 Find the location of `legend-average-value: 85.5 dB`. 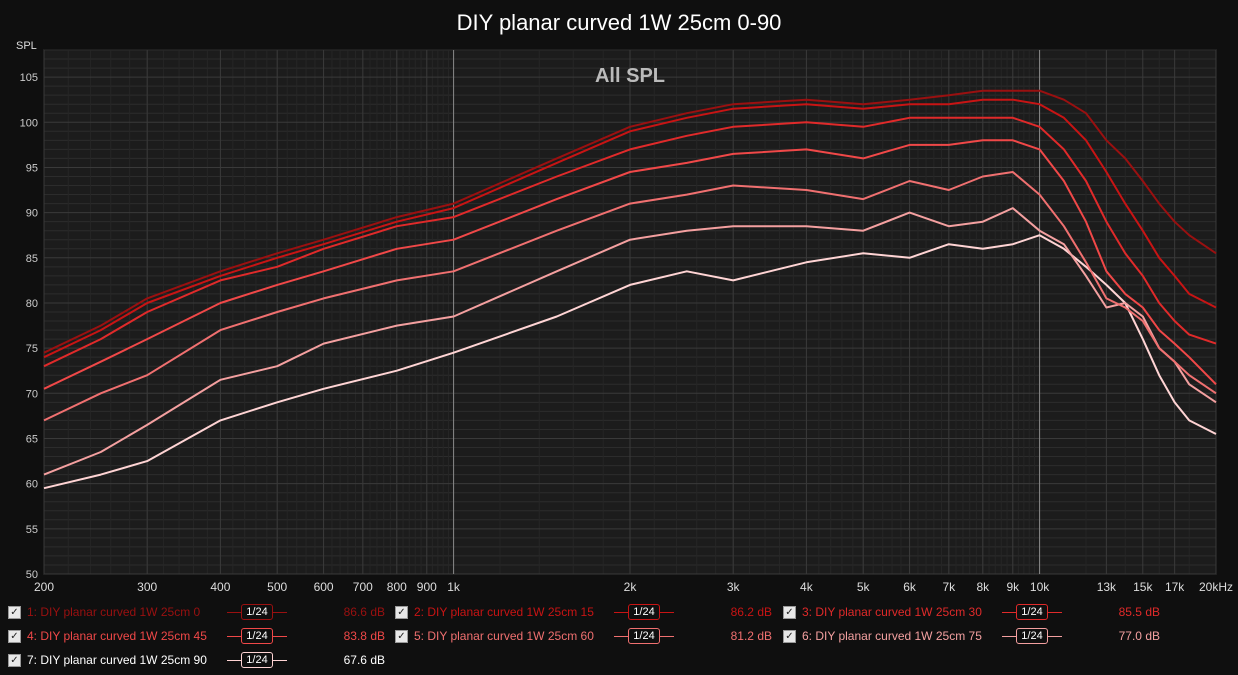

legend-average-value: 85.5 dB is located at coordinates (1139, 612).